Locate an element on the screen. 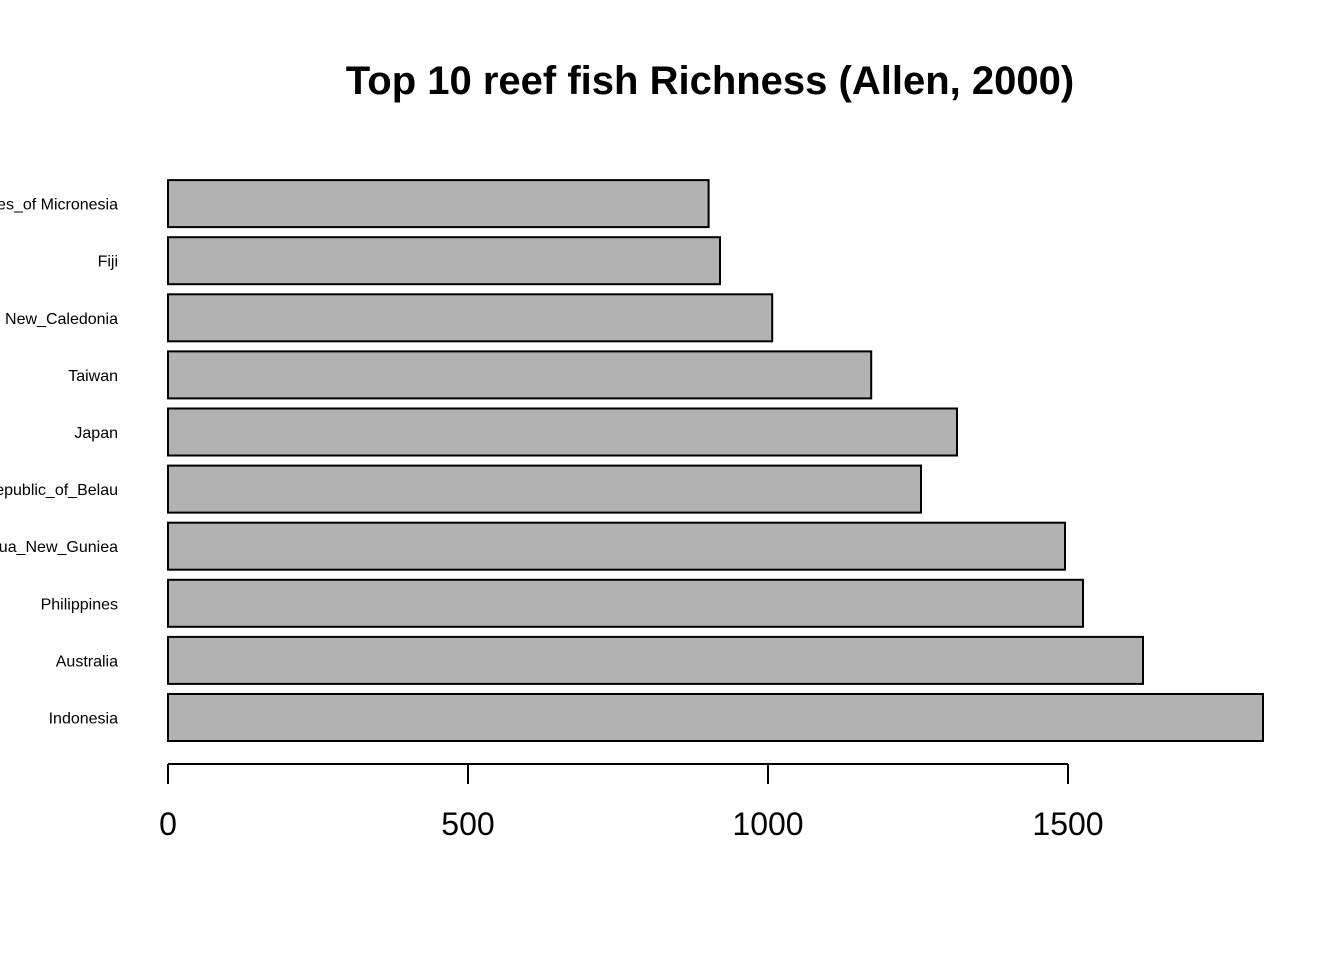 The height and width of the screenshot is (960, 1344). x-tick-label-0: 0 is located at coordinates (168, 824).